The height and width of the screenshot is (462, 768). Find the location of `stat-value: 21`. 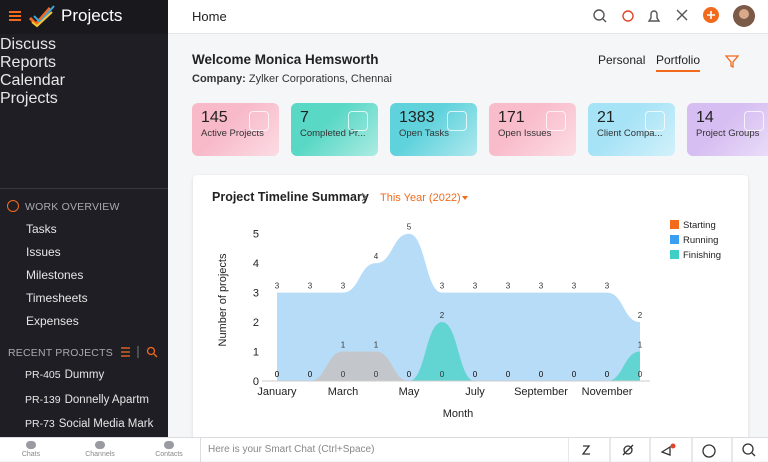

stat-value: 21 is located at coordinates (606, 117).